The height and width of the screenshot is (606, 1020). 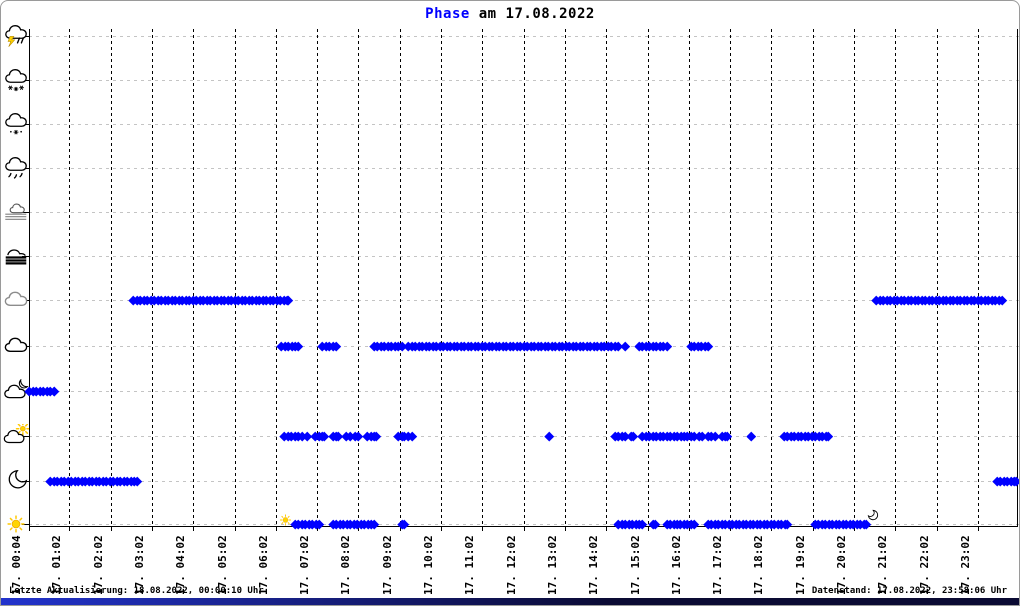 I want to click on overcast-icon, so click(x=16, y=300).